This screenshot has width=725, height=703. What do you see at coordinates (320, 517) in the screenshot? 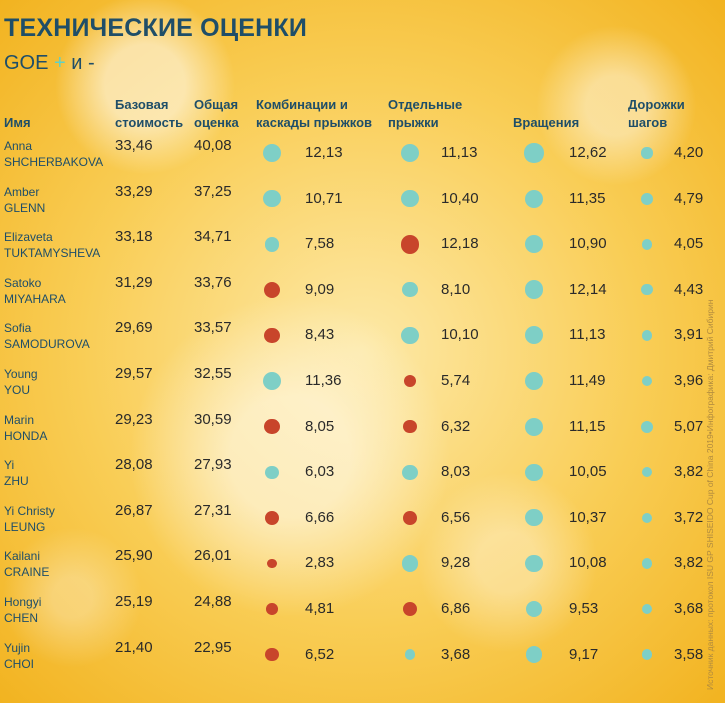
I see `combos-value: 6,66` at bounding box center [320, 517].